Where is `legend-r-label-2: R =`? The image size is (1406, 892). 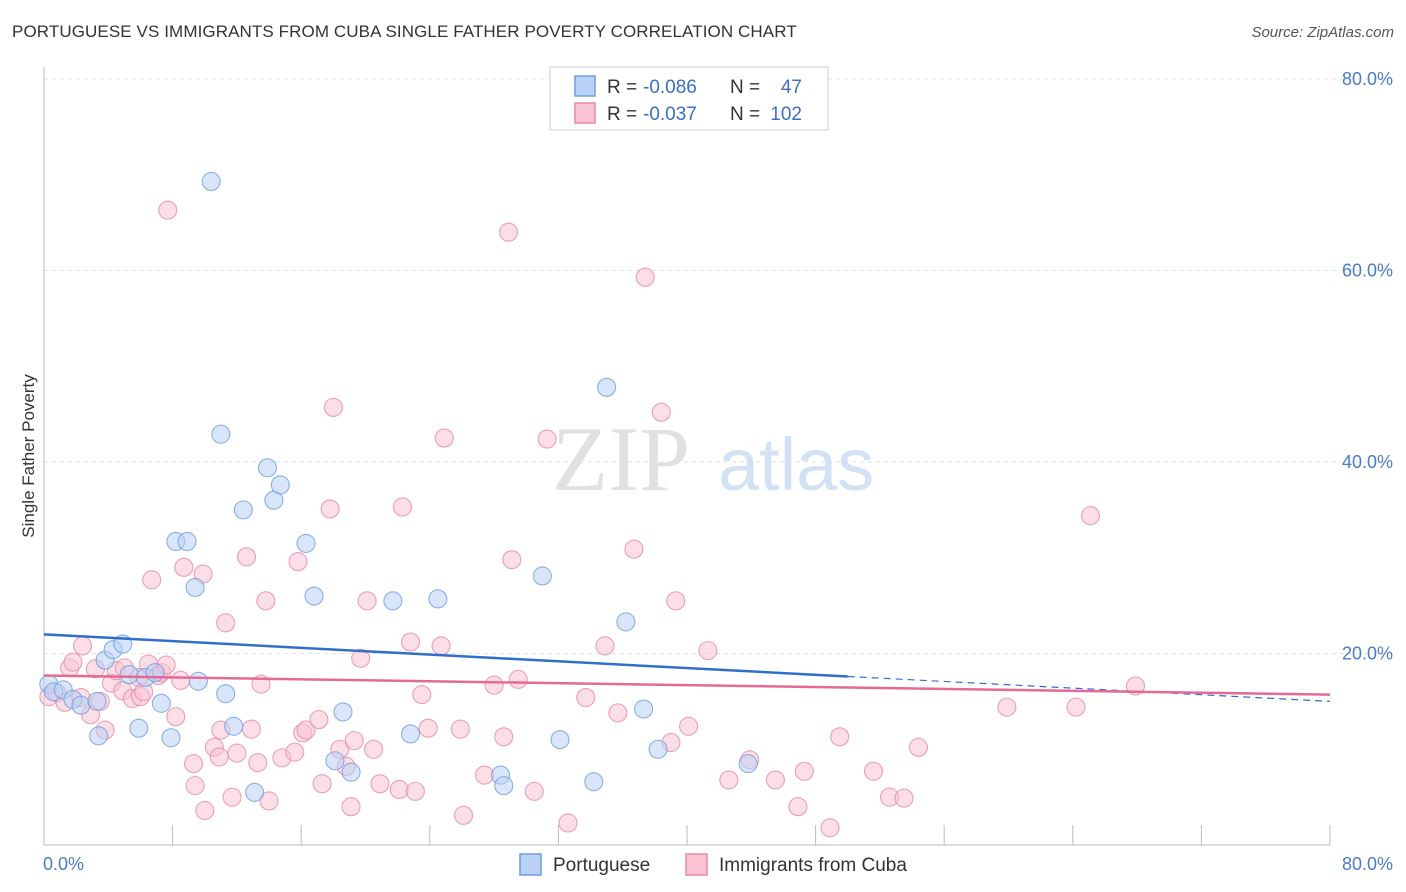
legend-r-label-2: R = is located at coordinates (622, 114).